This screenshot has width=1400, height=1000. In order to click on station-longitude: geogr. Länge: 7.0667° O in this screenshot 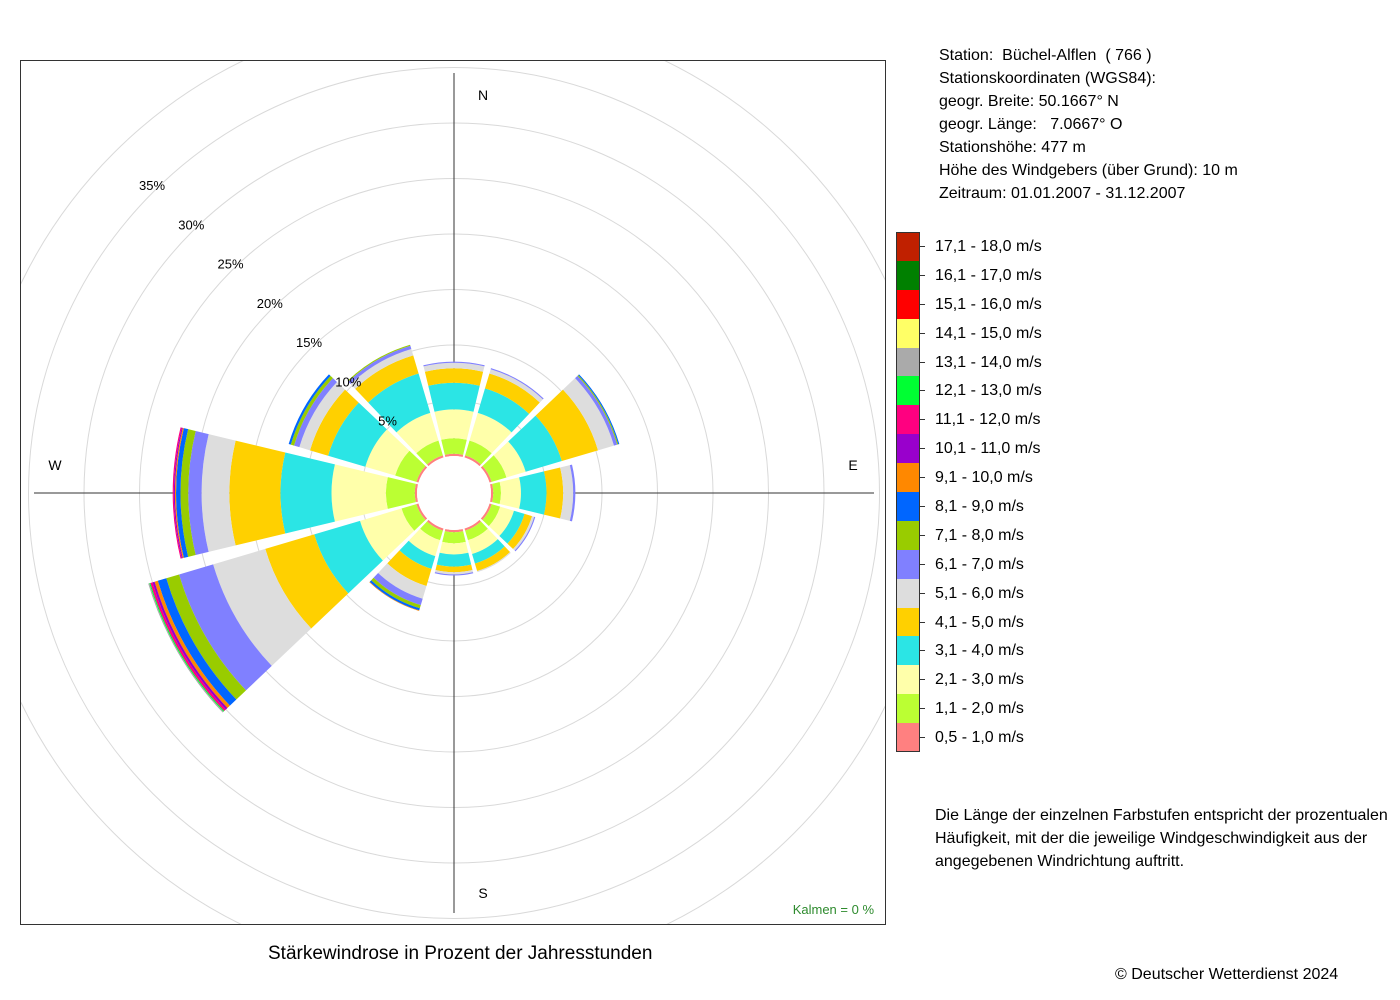, I will do `click(1031, 124)`.